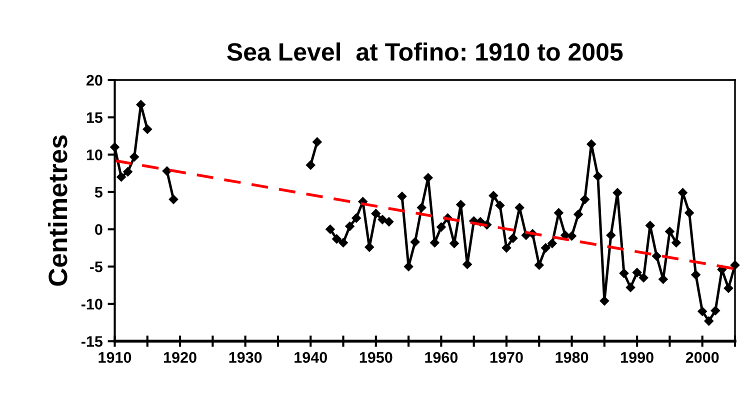  Describe the element at coordinates (572, 357) in the screenshot. I see `x-tick-label: 1980` at that location.